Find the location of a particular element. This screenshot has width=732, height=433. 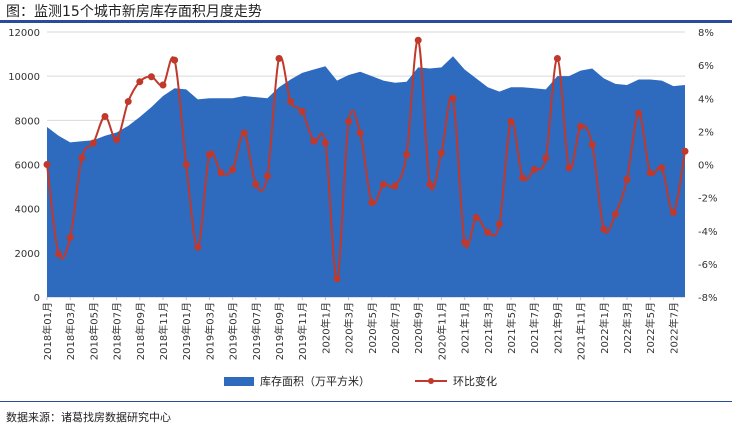

x-tick-label: 2021年9月 is located at coordinates (557, 328).